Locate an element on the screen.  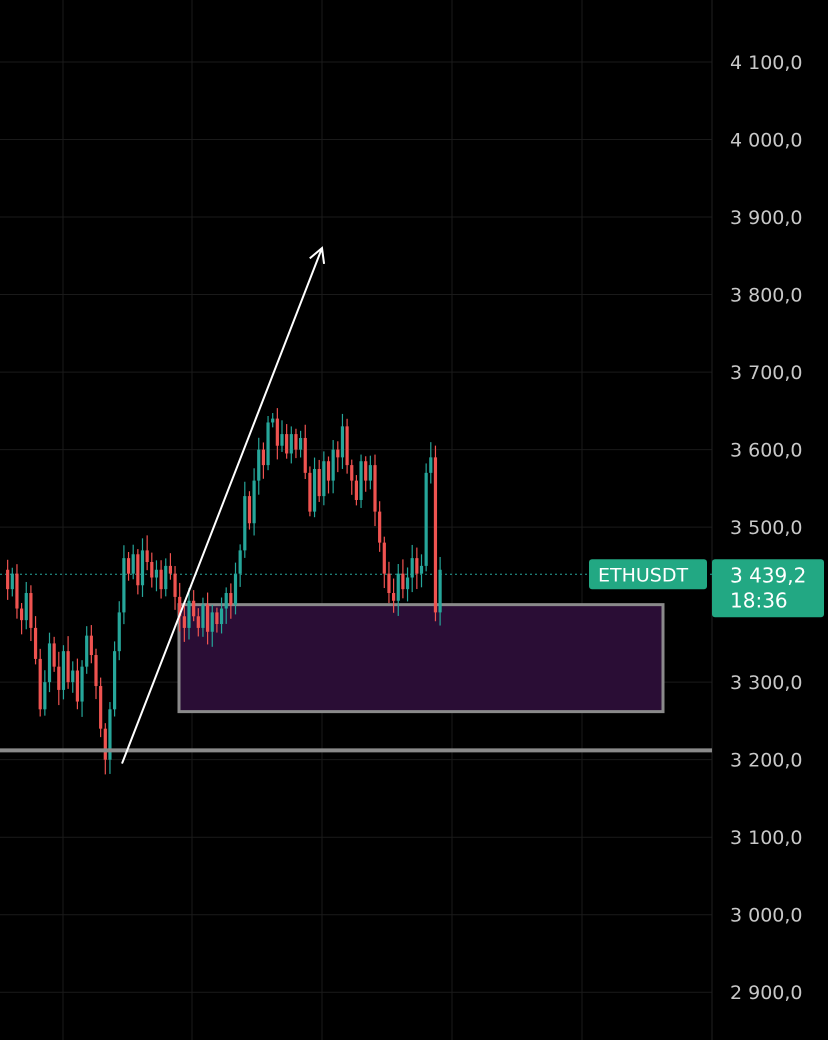
last-price-tag: 3 439,2 18:36 is located at coordinates (768, 588).